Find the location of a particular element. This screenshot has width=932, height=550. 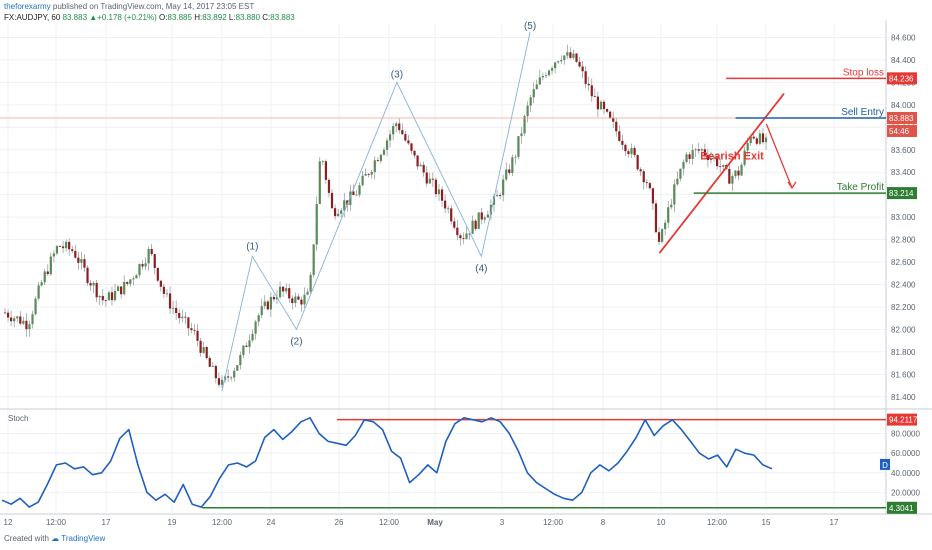

price-tick-label: 82.800 is located at coordinates (903, 240).